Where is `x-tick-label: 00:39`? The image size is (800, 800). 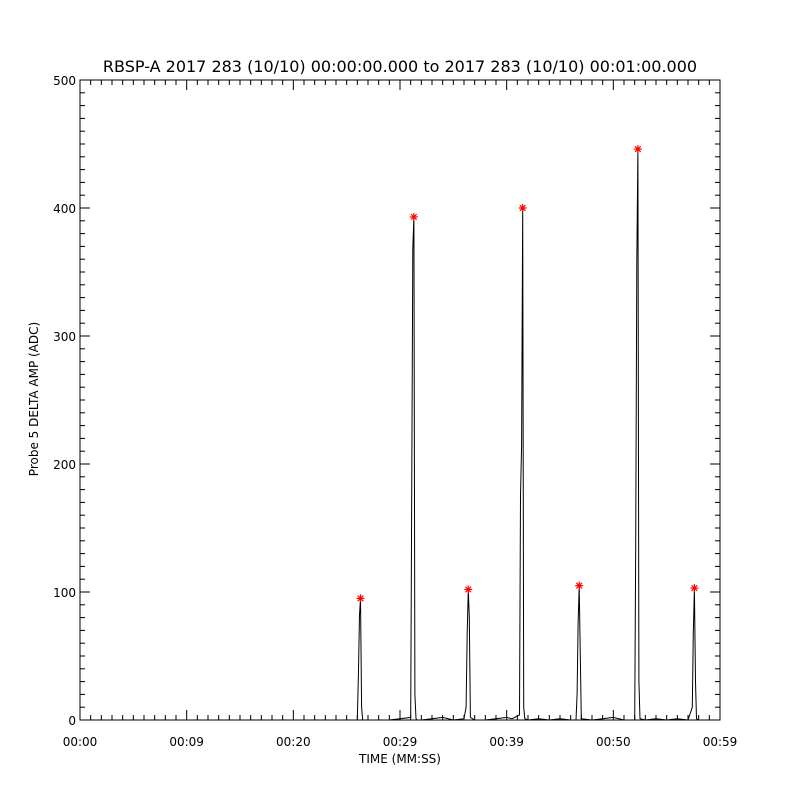
x-tick-label: 00:39 is located at coordinates (506, 742).